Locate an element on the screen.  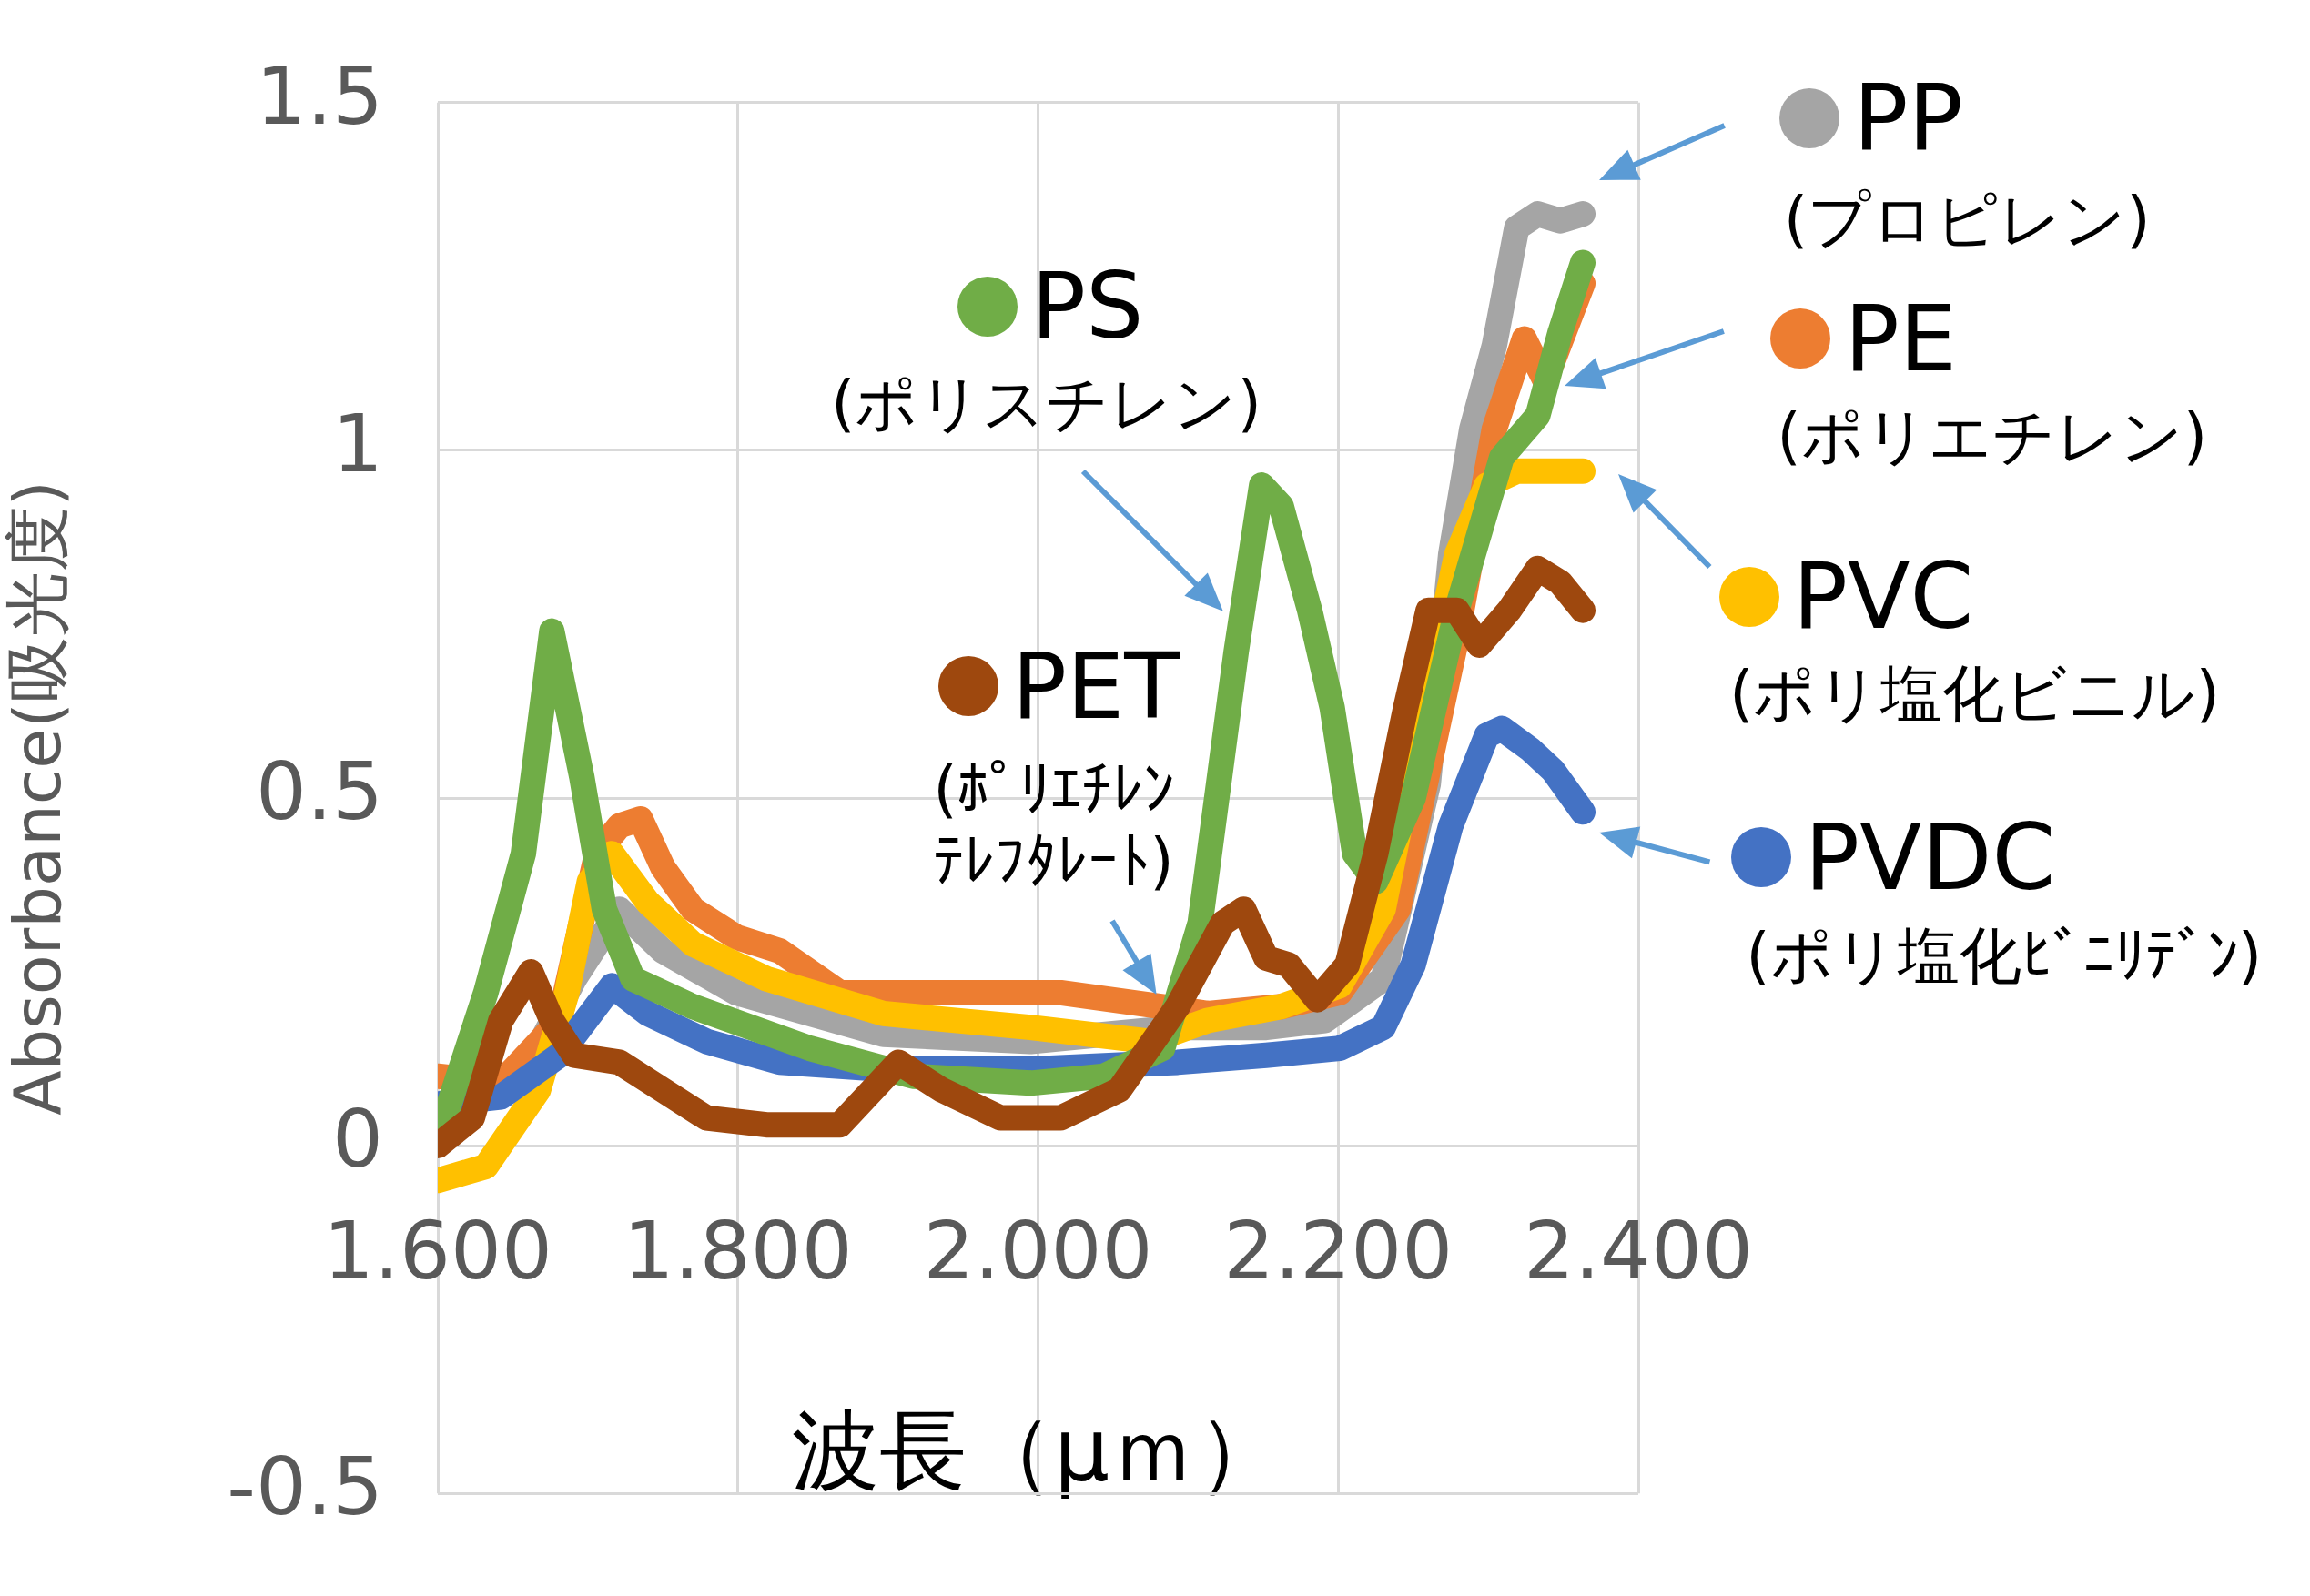
y-tick-label: -0.5 is located at coordinates (305, 1486).